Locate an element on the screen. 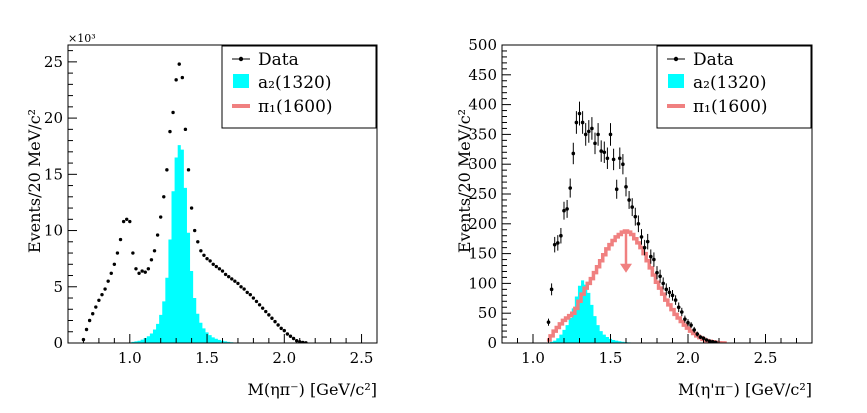  left-x-tick-label: 1.5 is located at coordinates (207, 358).